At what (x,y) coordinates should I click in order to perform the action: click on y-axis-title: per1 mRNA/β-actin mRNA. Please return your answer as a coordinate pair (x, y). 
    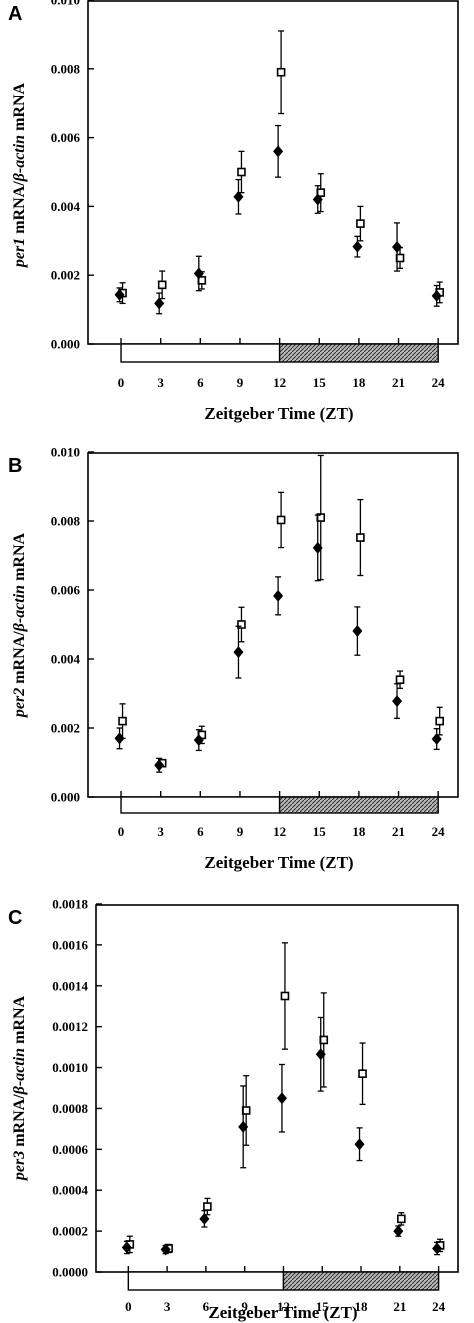
    Looking at the image, I should click on (19, 175).